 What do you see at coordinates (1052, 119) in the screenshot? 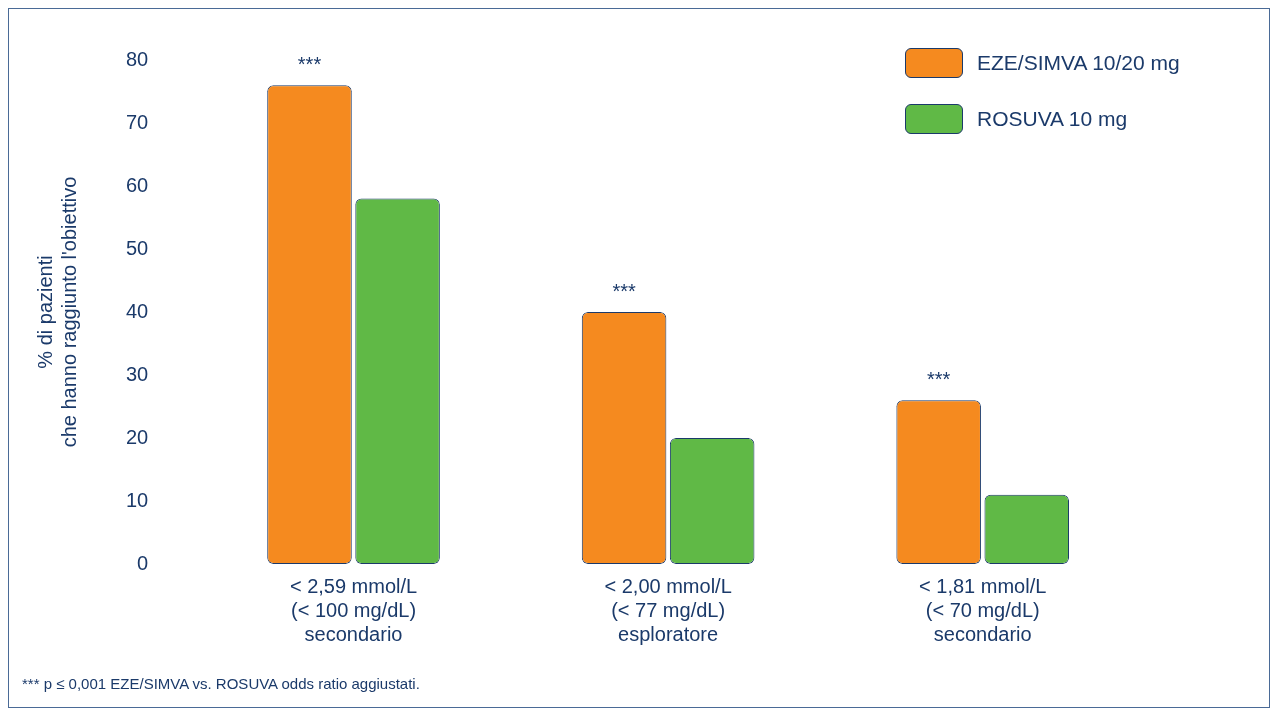
I see `legend-label: ROSUVA 10 mg` at bounding box center [1052, 119].